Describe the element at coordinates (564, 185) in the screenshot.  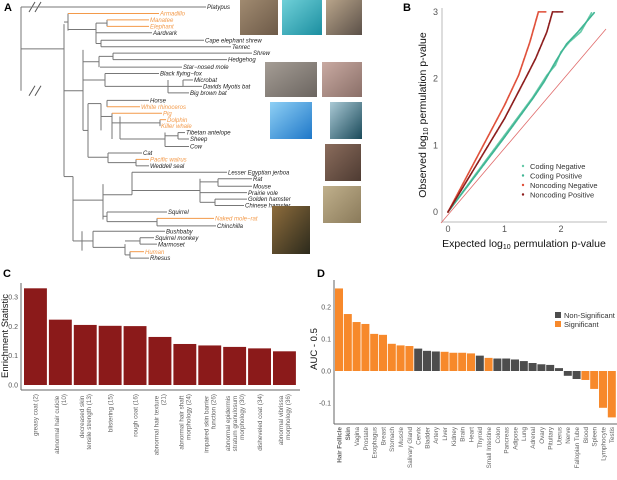
I see `legend-label: Noncoding Negative` at that location.